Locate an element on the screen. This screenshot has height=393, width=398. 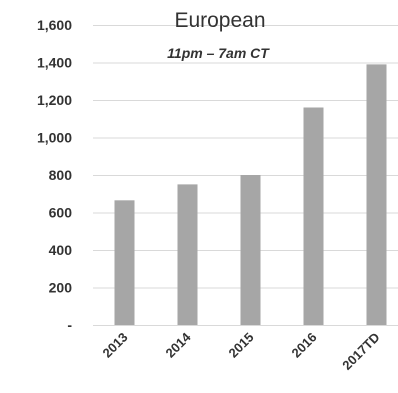
y-tick-label: 400 is located at coordinates (61, 250).